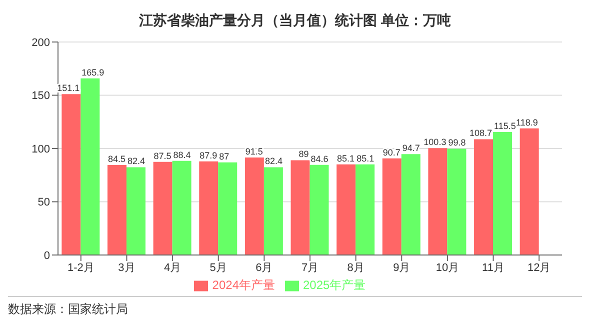 The image size is (590, 330). Describe the element at coordinates (209, 155) in the screenshot. I see `data-label: 87.9` at that location.